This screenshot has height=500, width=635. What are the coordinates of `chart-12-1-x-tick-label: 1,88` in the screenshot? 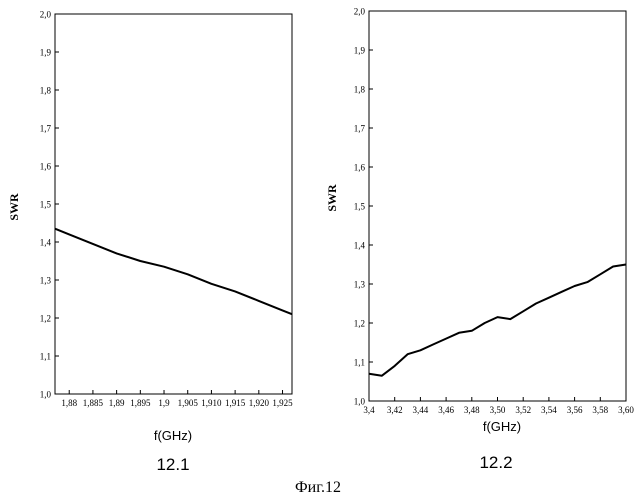 It's located at (69, 403).